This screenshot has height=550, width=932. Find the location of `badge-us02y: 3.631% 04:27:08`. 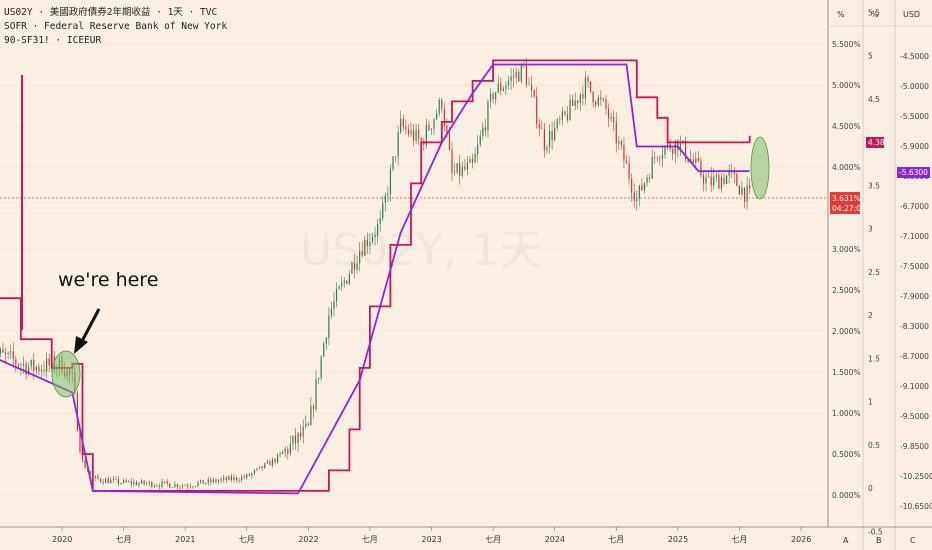

badge-us02y: 3.631% 04:27:08 is located at coordinates (848, 203).